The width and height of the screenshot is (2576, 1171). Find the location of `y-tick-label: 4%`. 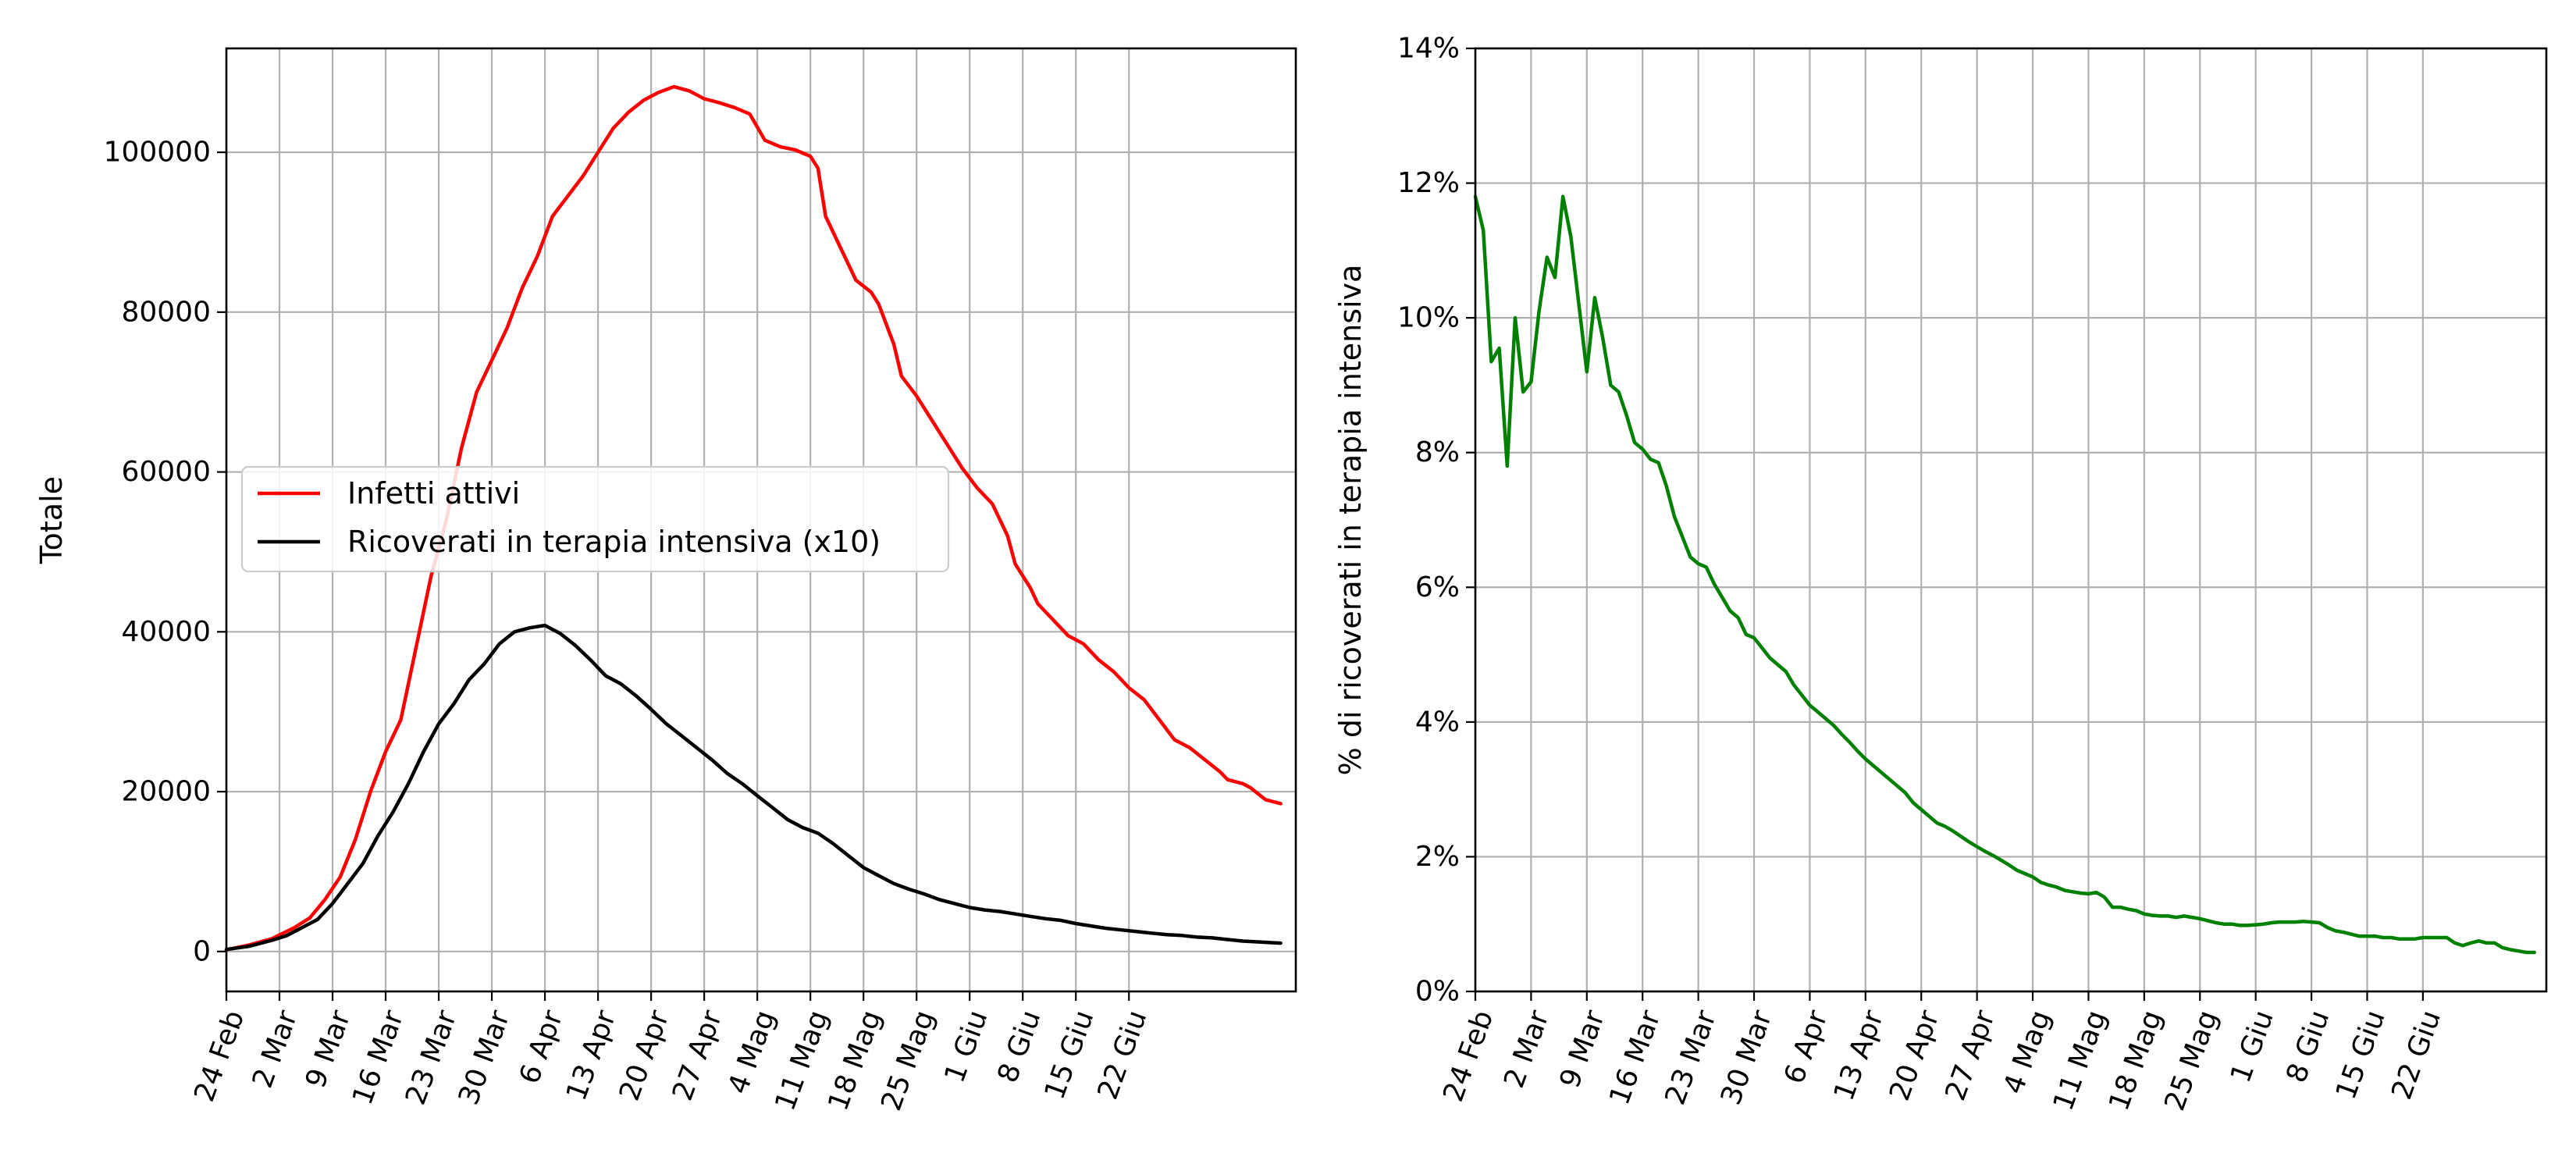

y-tick-label: 4% is located at coordinates (1437, 722).